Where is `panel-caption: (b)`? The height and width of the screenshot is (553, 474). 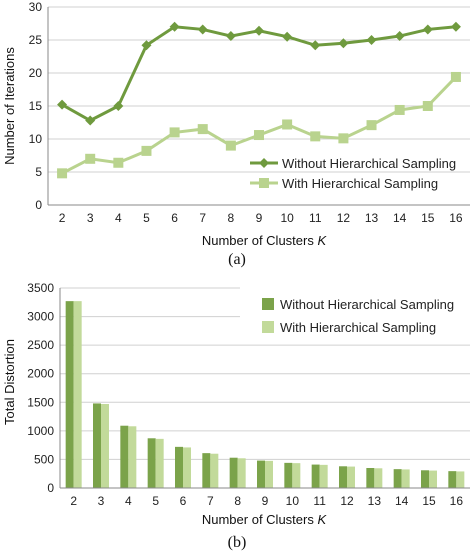
panel-caption: (b) is located at coordinates (237, 542).